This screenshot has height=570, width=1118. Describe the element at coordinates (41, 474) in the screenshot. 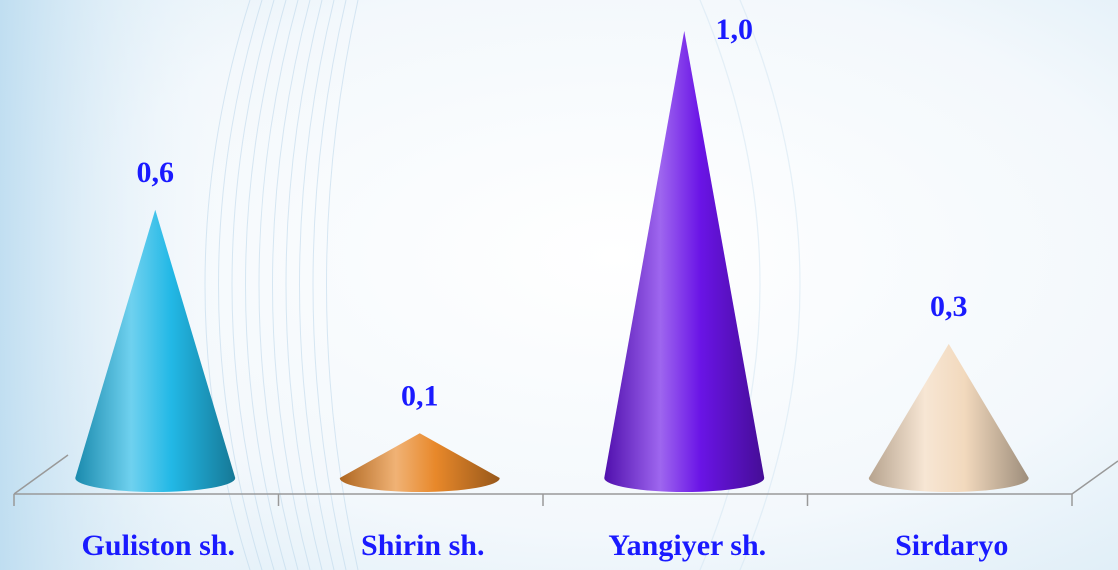

I see `floor-left-edge` at that location.